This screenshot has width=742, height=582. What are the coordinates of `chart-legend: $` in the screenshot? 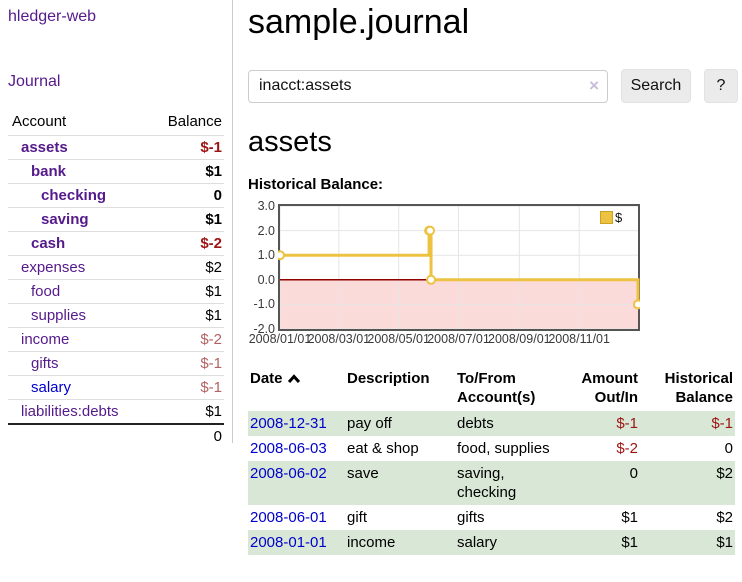 It's located at (611, 217).